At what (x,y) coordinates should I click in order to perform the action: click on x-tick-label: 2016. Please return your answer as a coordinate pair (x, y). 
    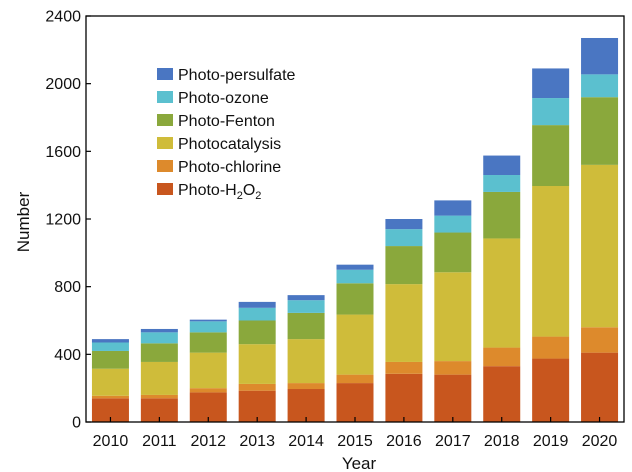
    Looking at the image, I should click on (404, 441).